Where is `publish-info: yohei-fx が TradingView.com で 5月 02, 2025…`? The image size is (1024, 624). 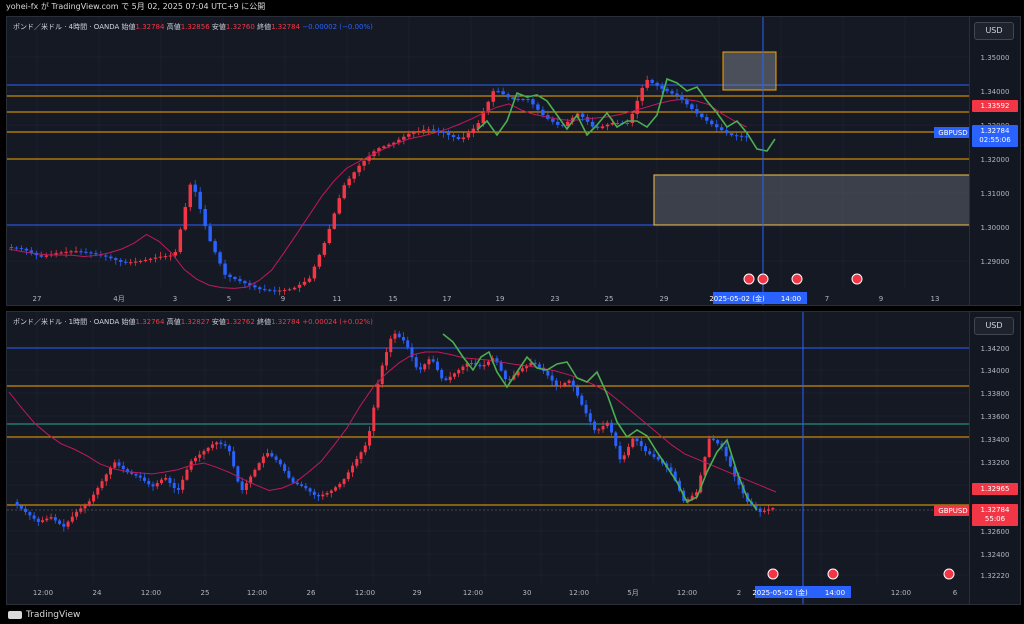 publish-info: yohei-fx が TradingView.com で 5月 02, 2025… is located at coordinates (512, 7).